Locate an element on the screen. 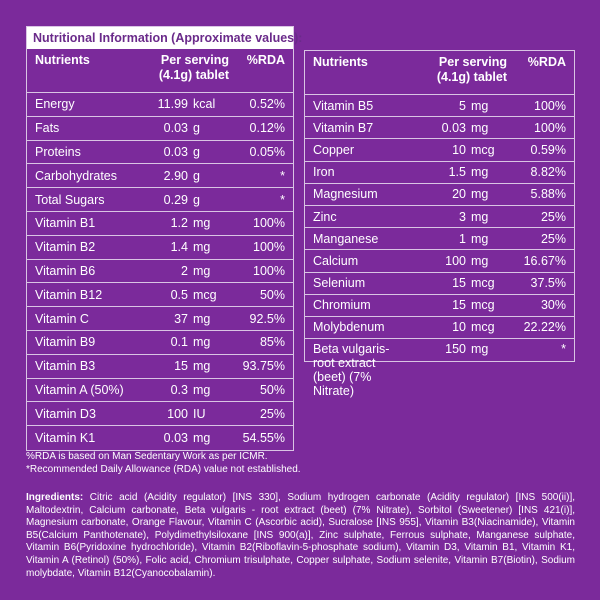 This screenshot has height=600, width=600. amount-value: 0.5 is located at coordinates (179, 294).